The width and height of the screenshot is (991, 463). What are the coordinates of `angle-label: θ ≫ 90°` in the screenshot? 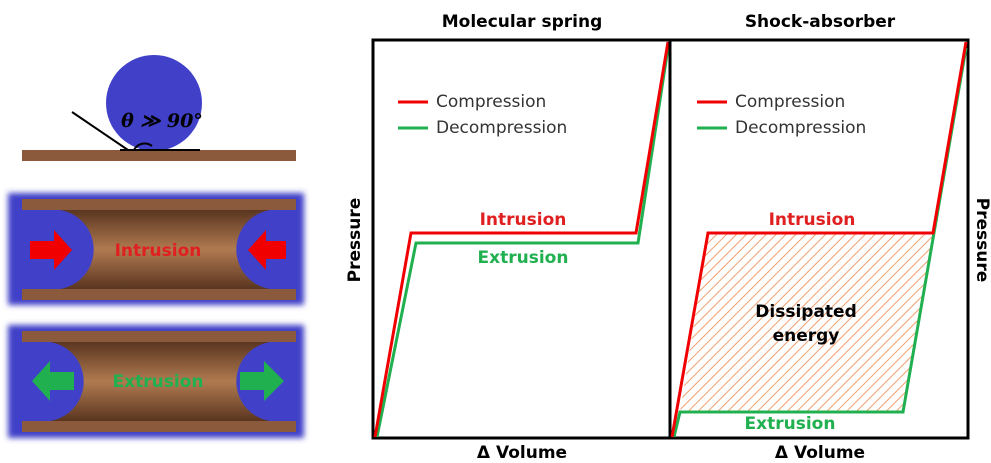 It's located at (162, 121).